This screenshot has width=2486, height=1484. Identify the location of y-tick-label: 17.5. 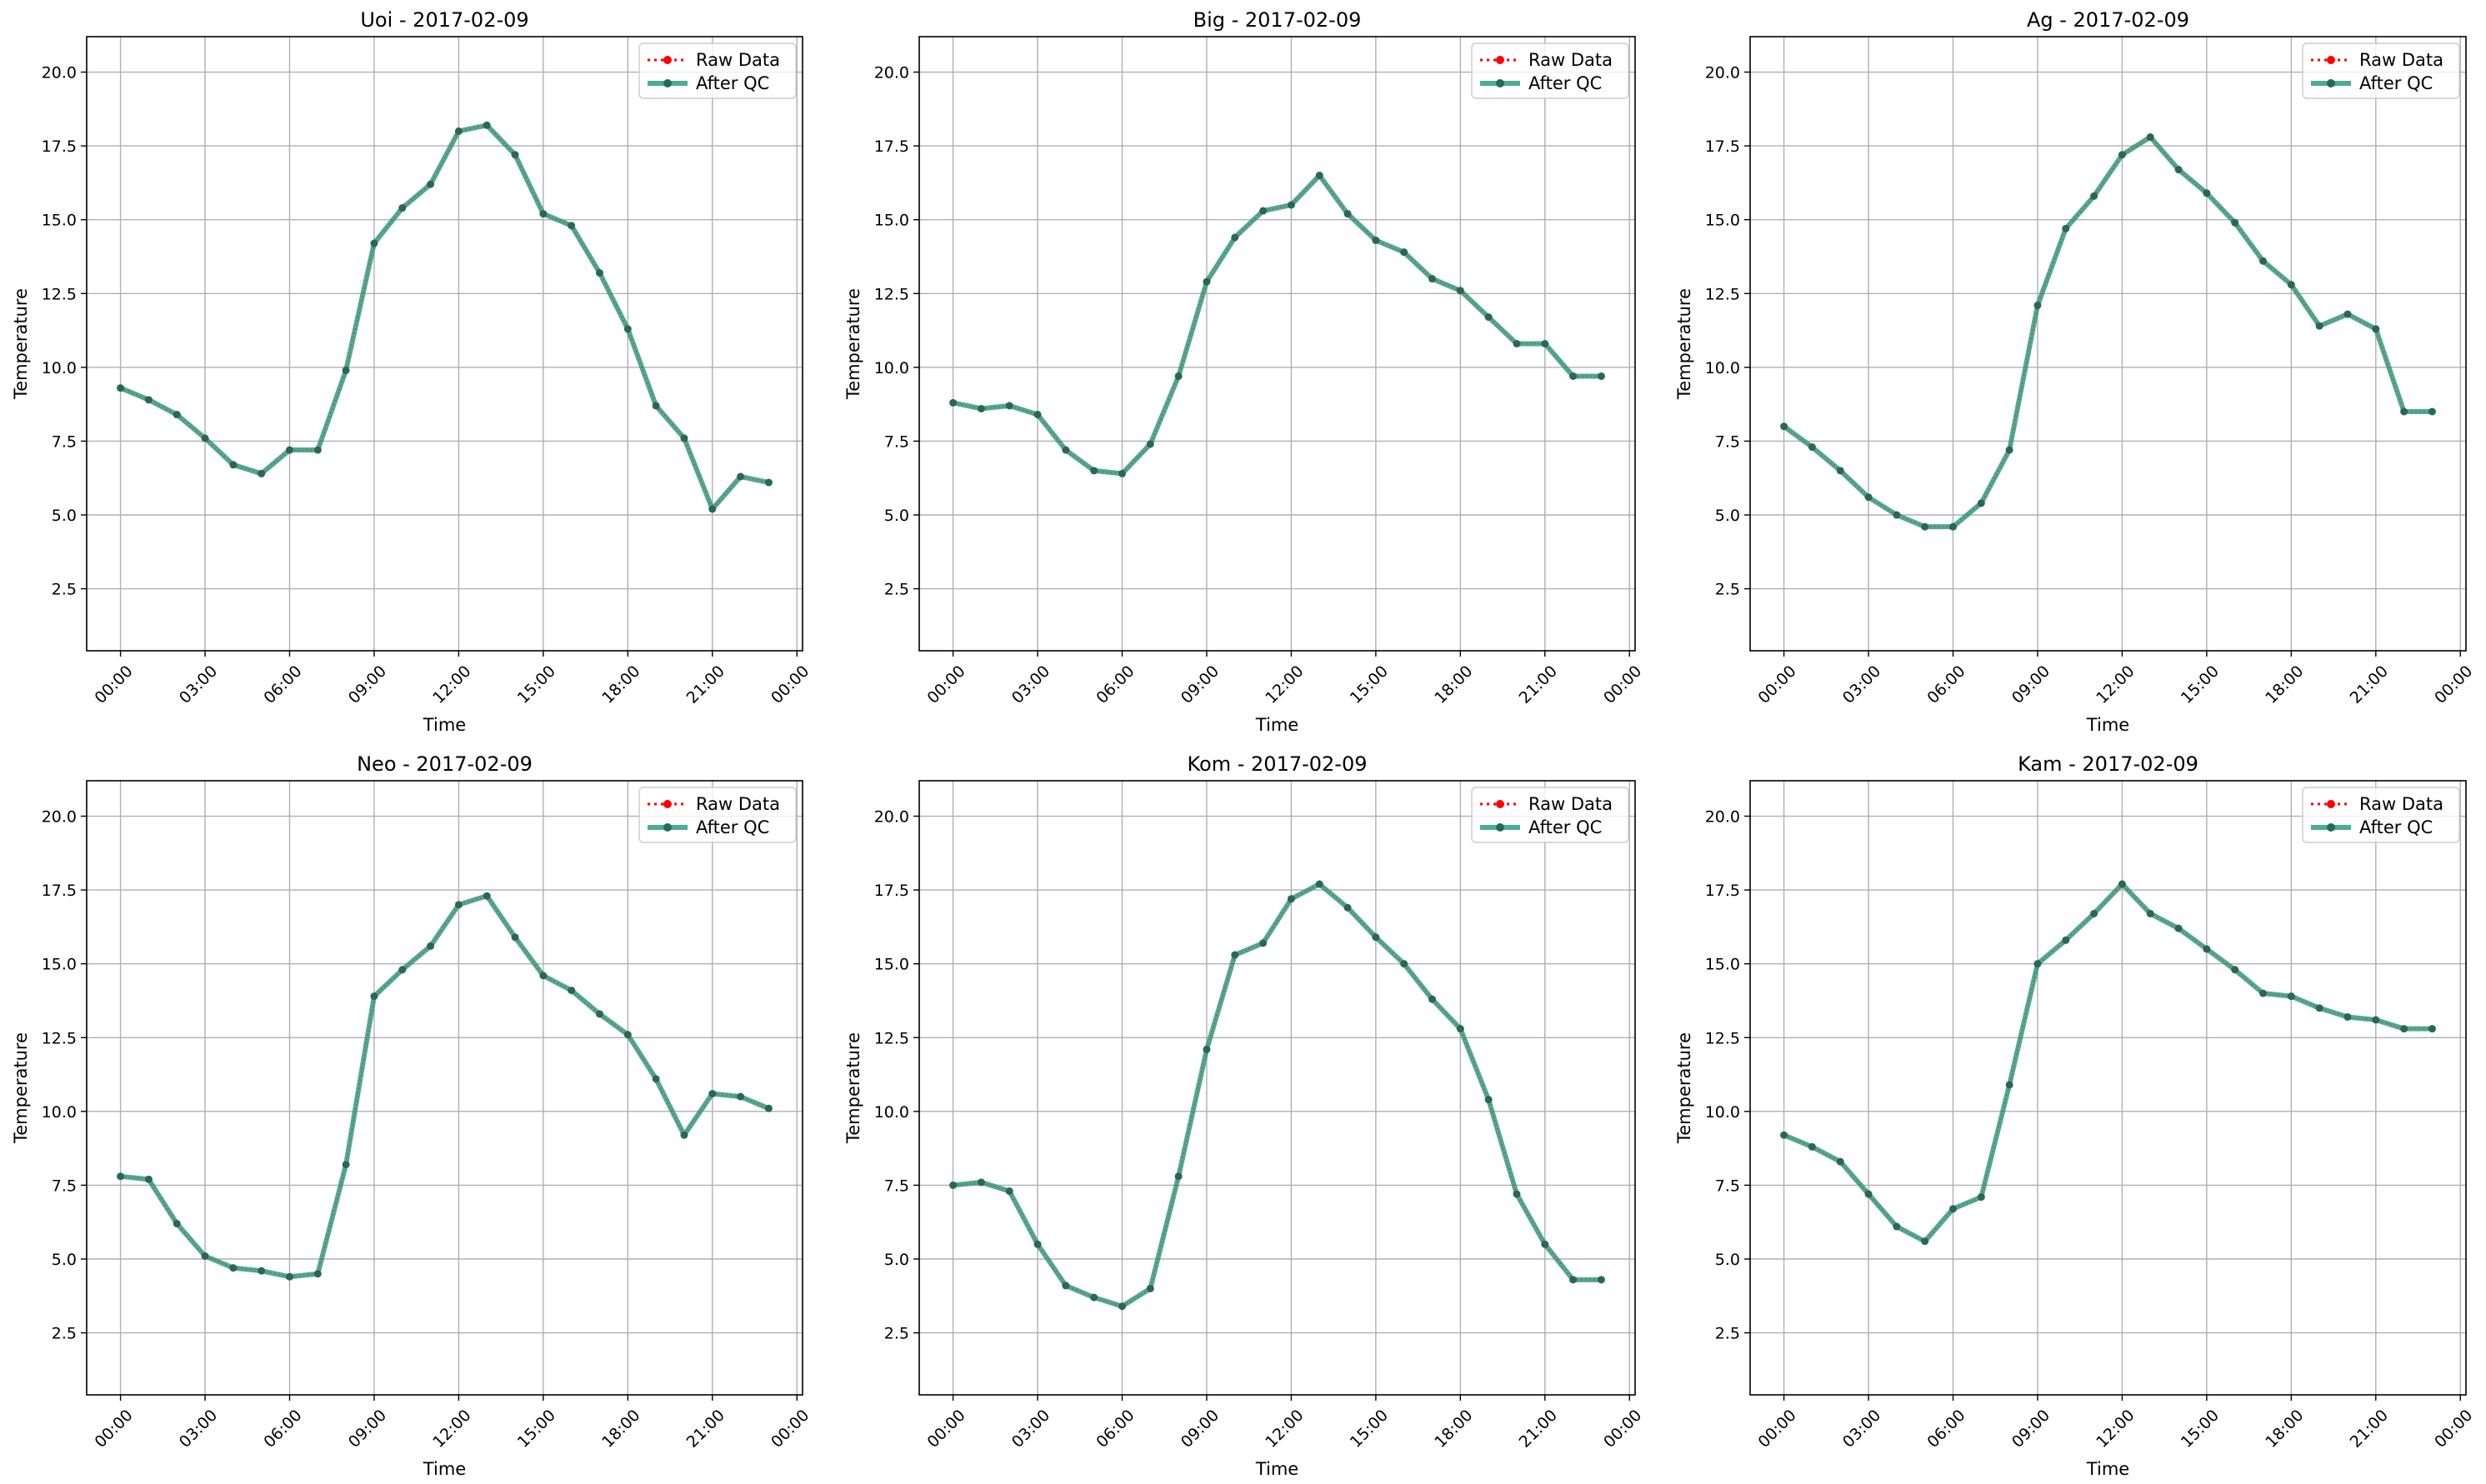
(59, 891).